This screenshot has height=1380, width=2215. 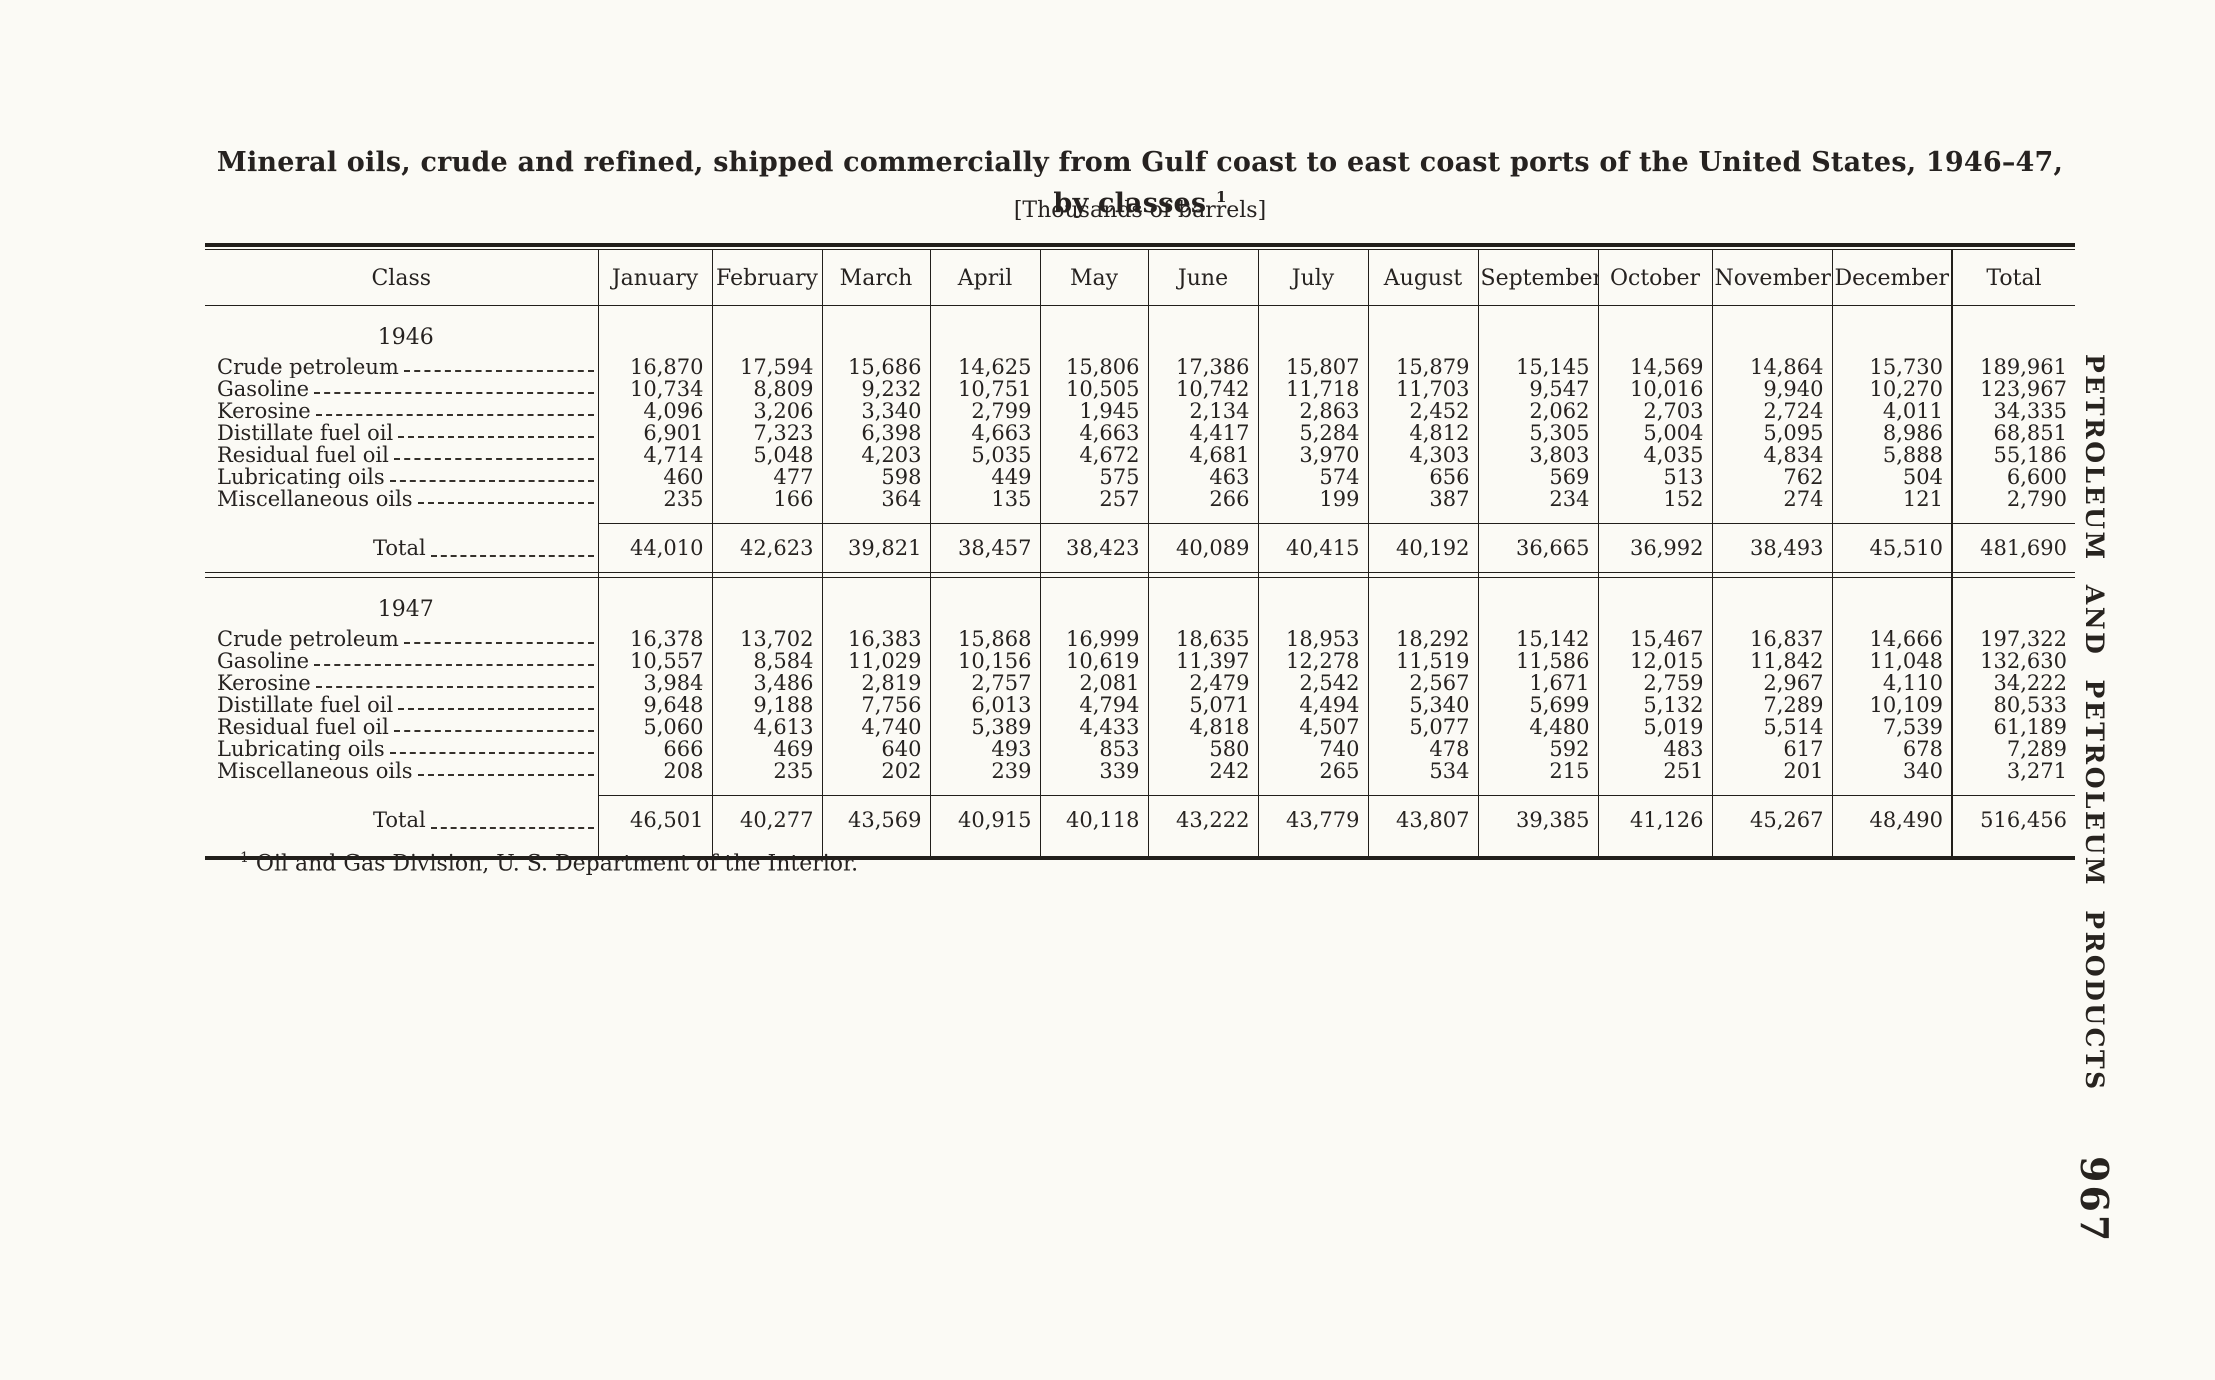 I want to click on column-header-february: February, so click(x=766, y=277).